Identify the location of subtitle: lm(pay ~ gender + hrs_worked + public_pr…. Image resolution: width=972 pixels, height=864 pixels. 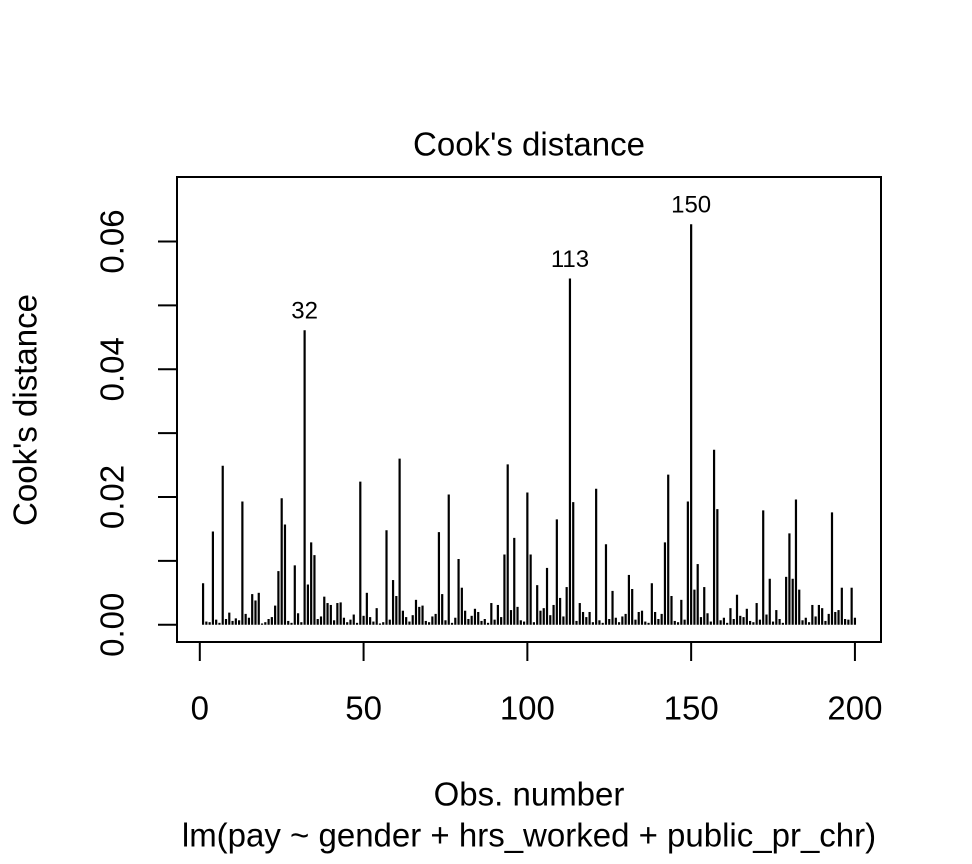
(529, 835).